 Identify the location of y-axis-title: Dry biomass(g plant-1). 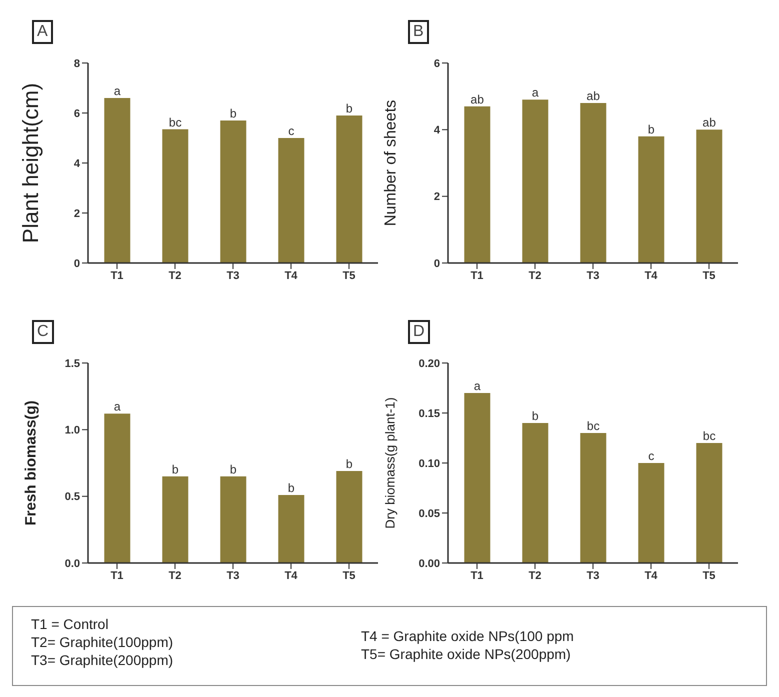
(390, 463).